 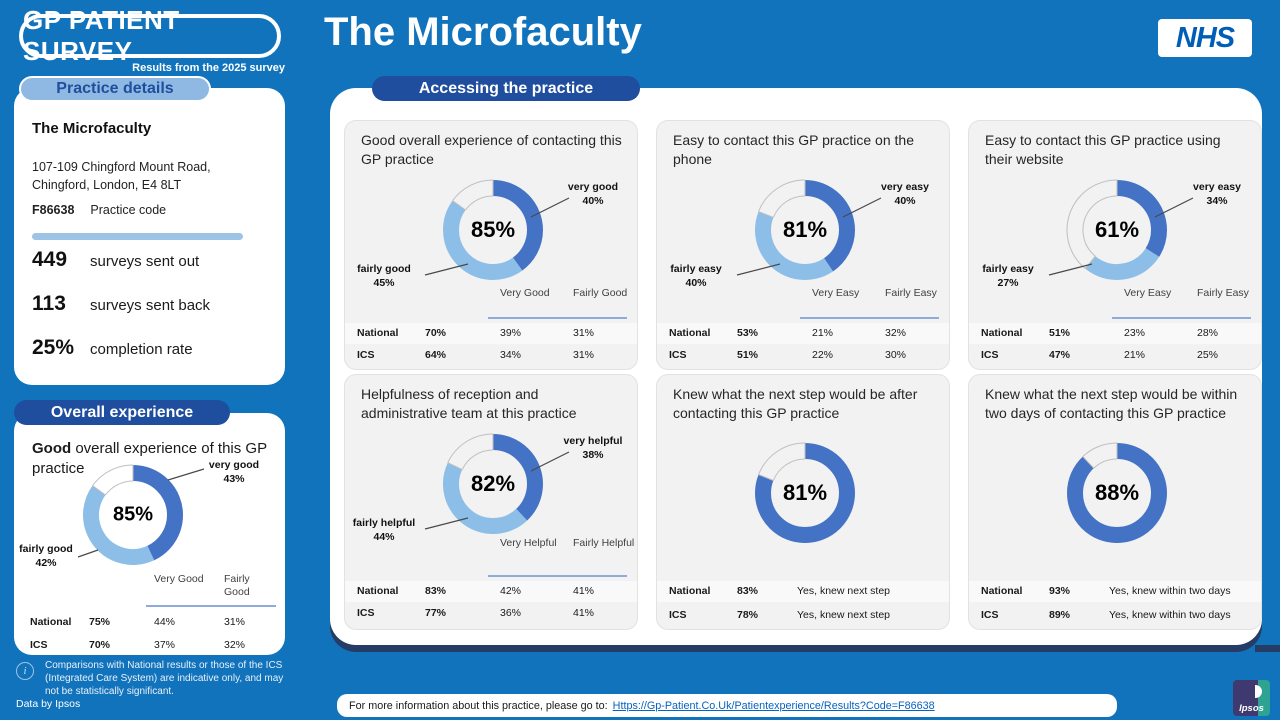 What do you see at coordinates (150, 35) in the screenshot?
I see `gp-patient-survey-logo: GP PATIENT SURVEY` at bounding box center [150, 35].